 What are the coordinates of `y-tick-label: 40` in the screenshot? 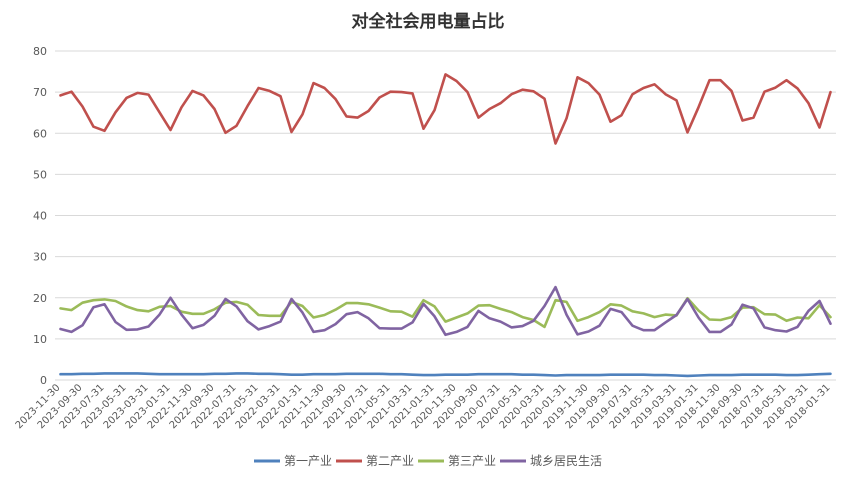 It's located at (40, 216).